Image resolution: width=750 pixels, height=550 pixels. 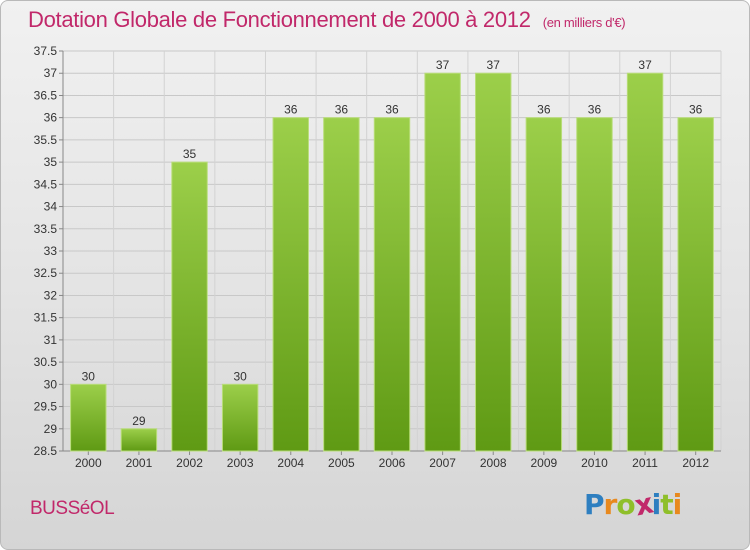 I want to click on logo-letter: o, so click(x=625, y=504).